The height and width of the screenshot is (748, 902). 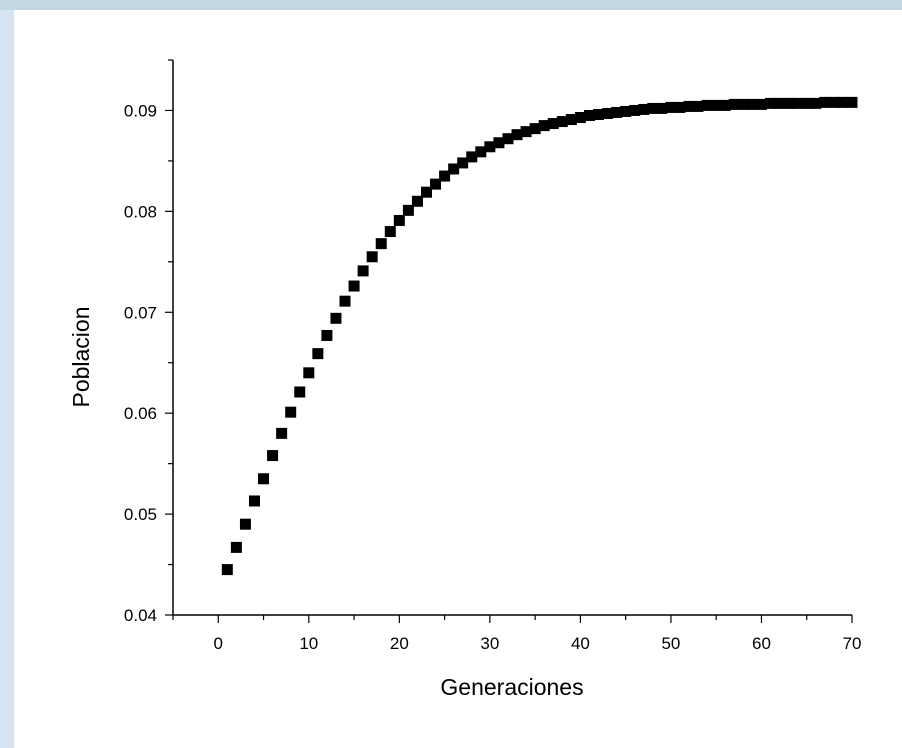 I want to click on y-tick-label: 0.04, so click(x=140, y=615).